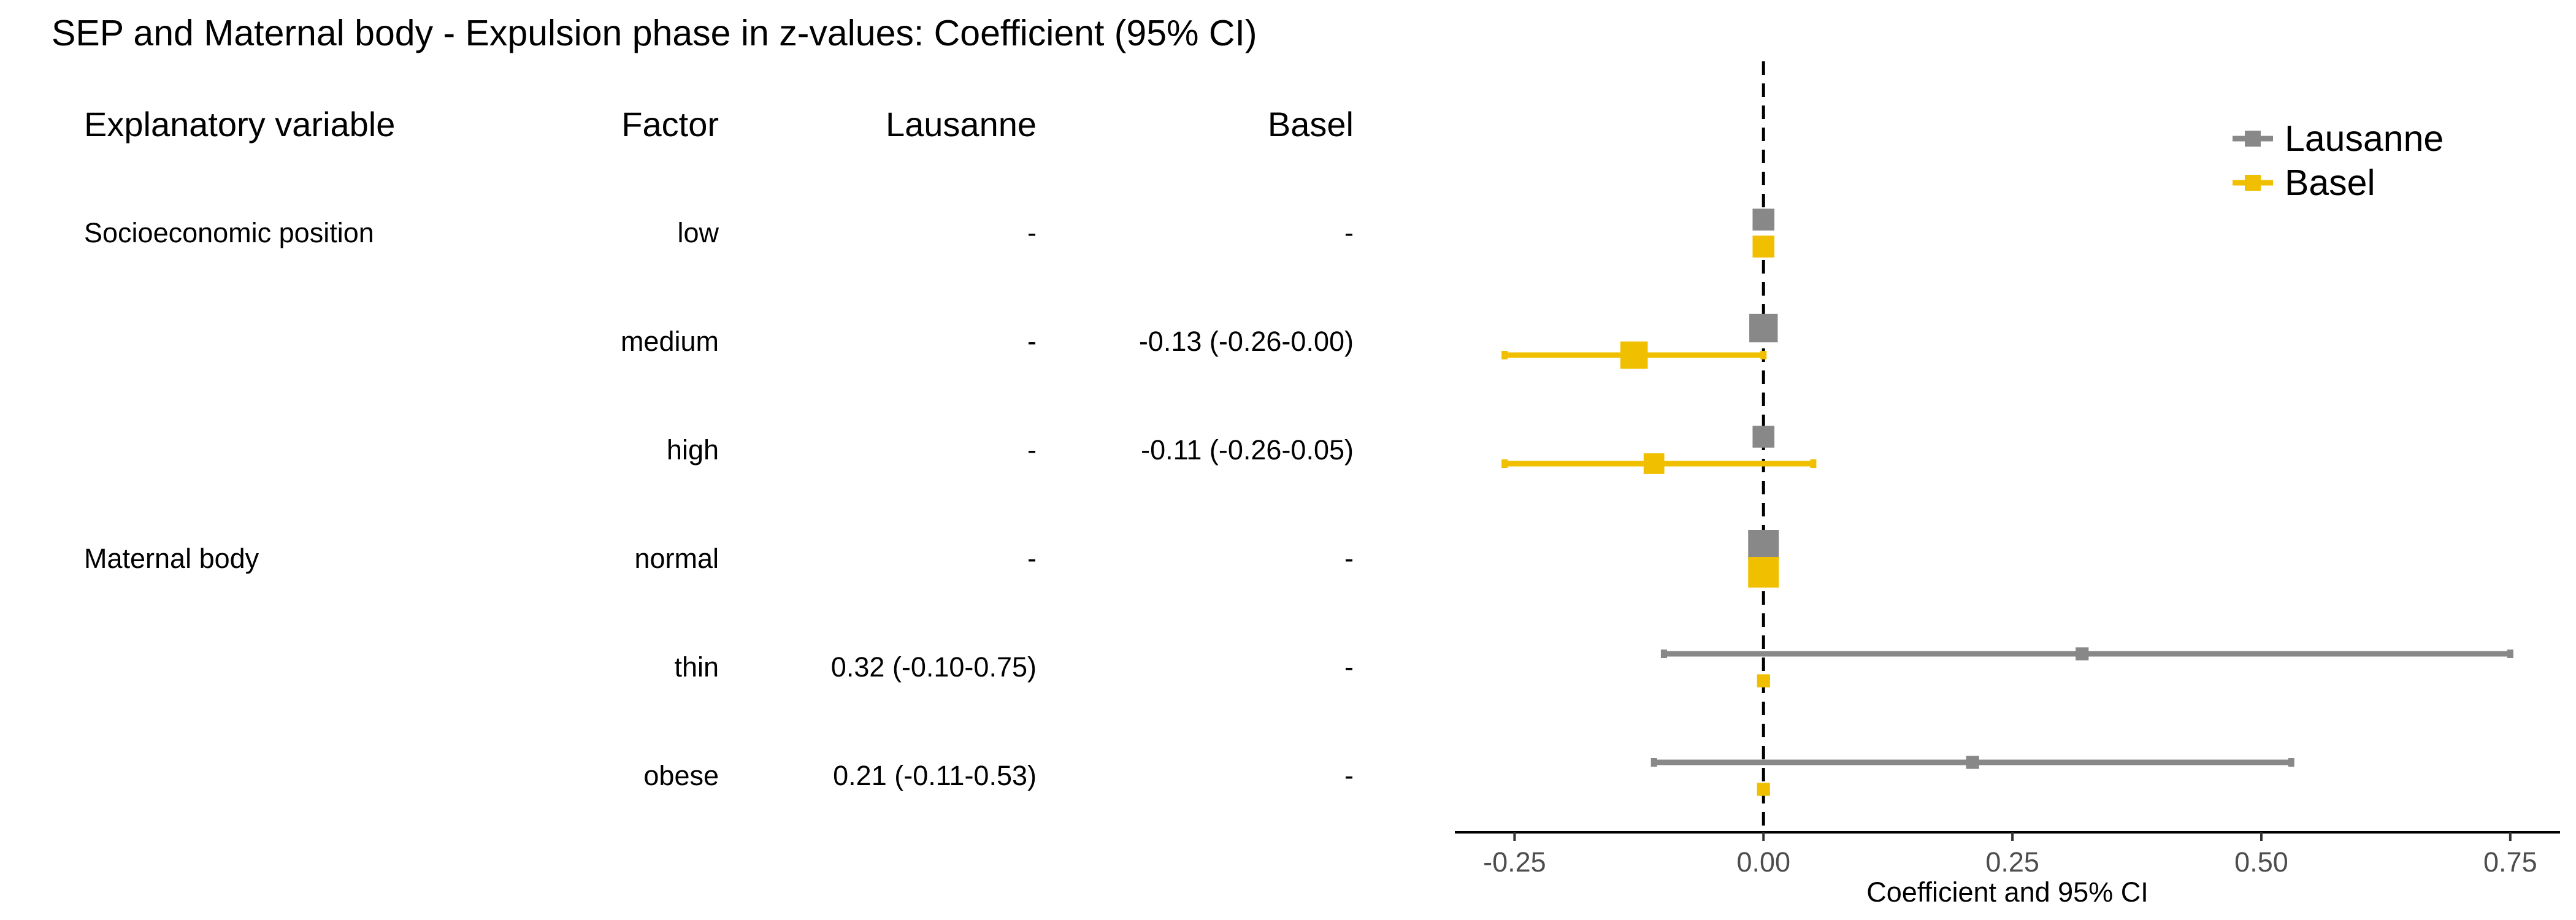 Image resolution: width=2576 pixels, height=920 pixels. I want to click on x-tick-label: 0.00, so click(1763, 862).